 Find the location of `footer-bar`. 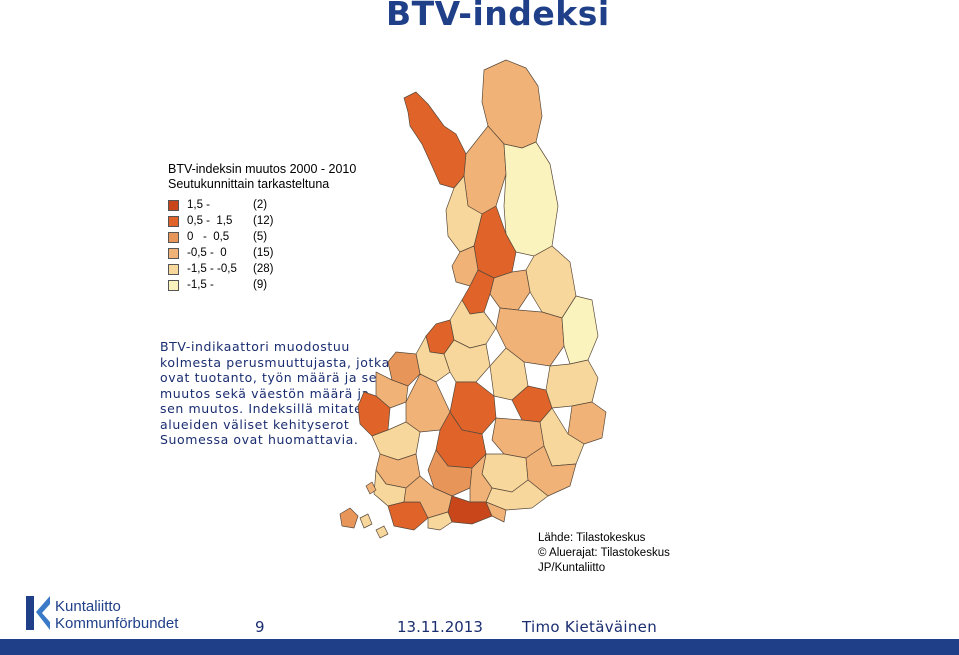

footer-bar is located at coordinates (479, 647).